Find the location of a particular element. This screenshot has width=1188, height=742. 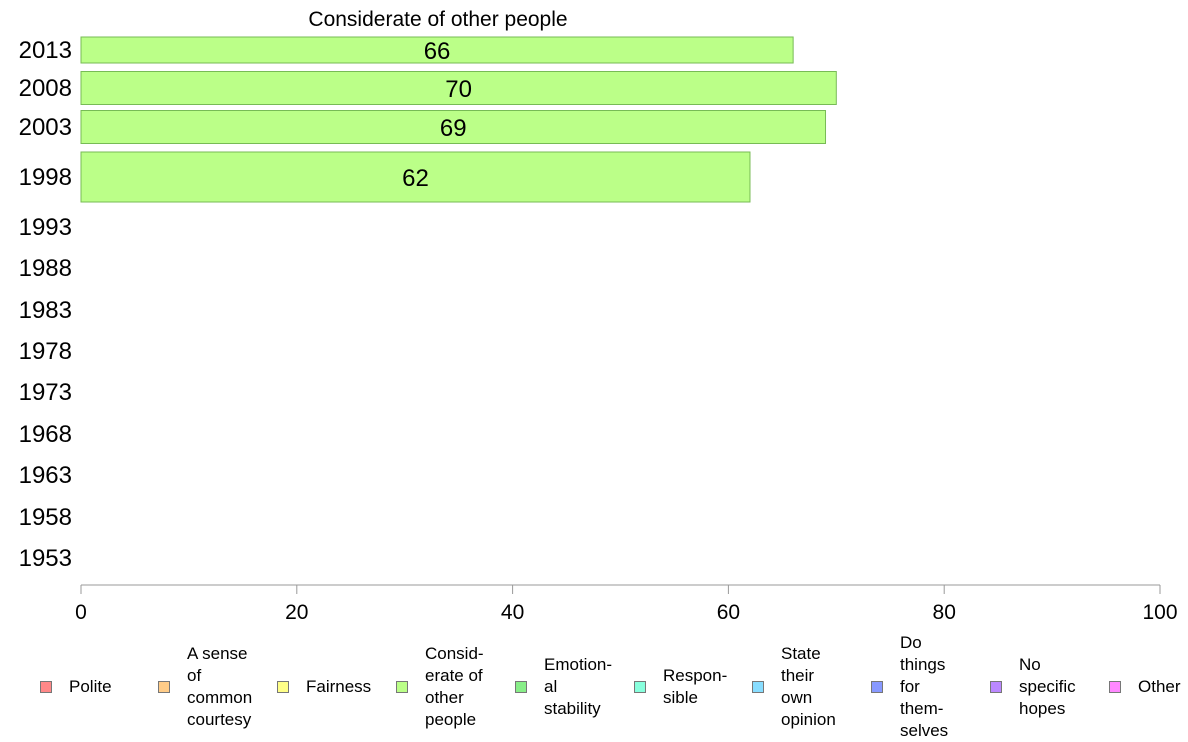

legend-item: Respon- sible is located at coordinates (680, 687).